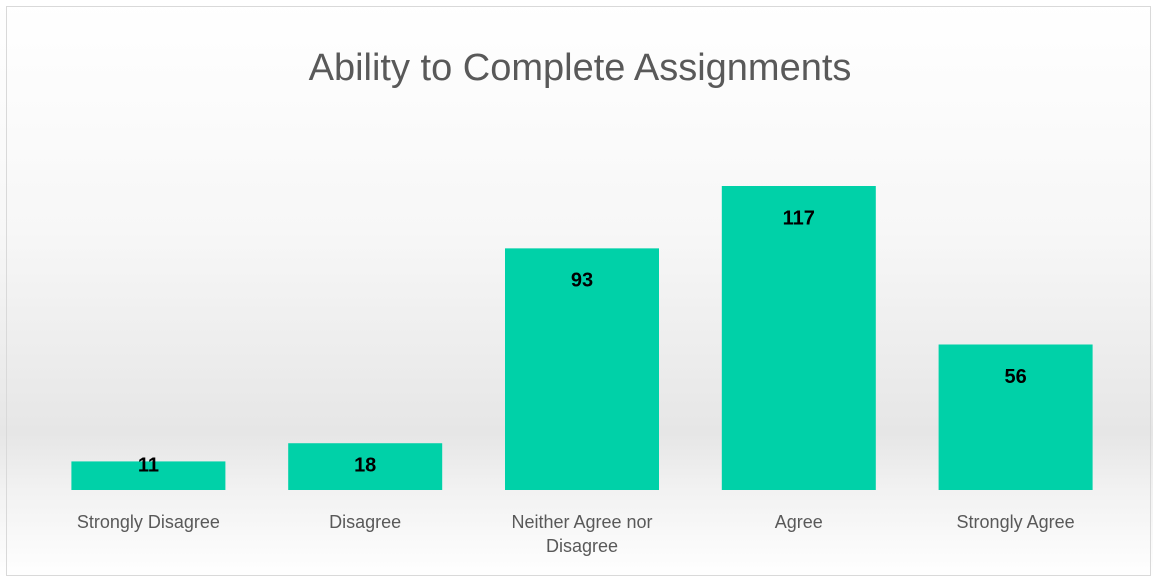  I want to click on x-tick-label: Neither Agree nor Disagree, so click(582, 534).